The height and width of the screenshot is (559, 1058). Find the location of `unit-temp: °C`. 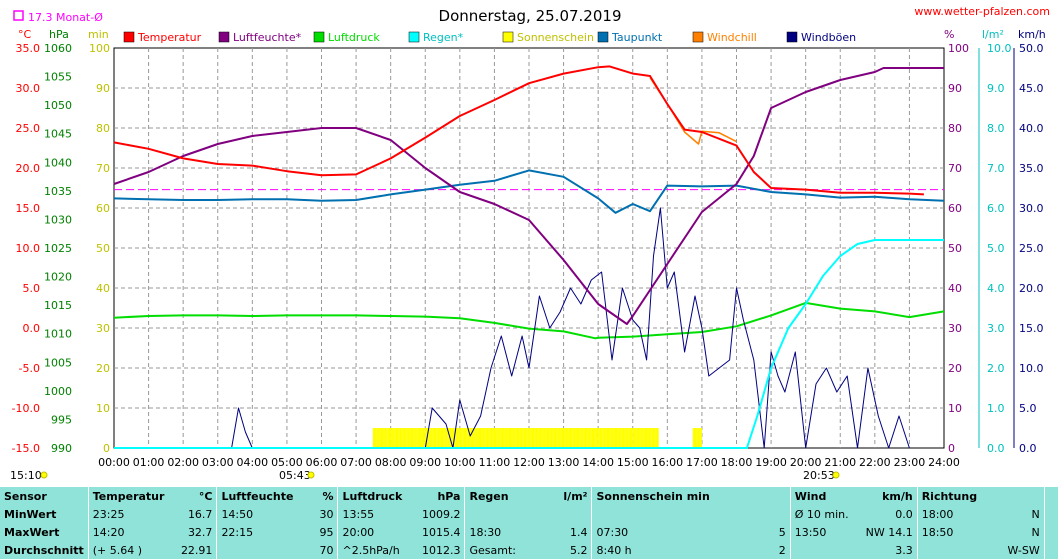

unit-temp: °C is located at coordinates (25, 34).